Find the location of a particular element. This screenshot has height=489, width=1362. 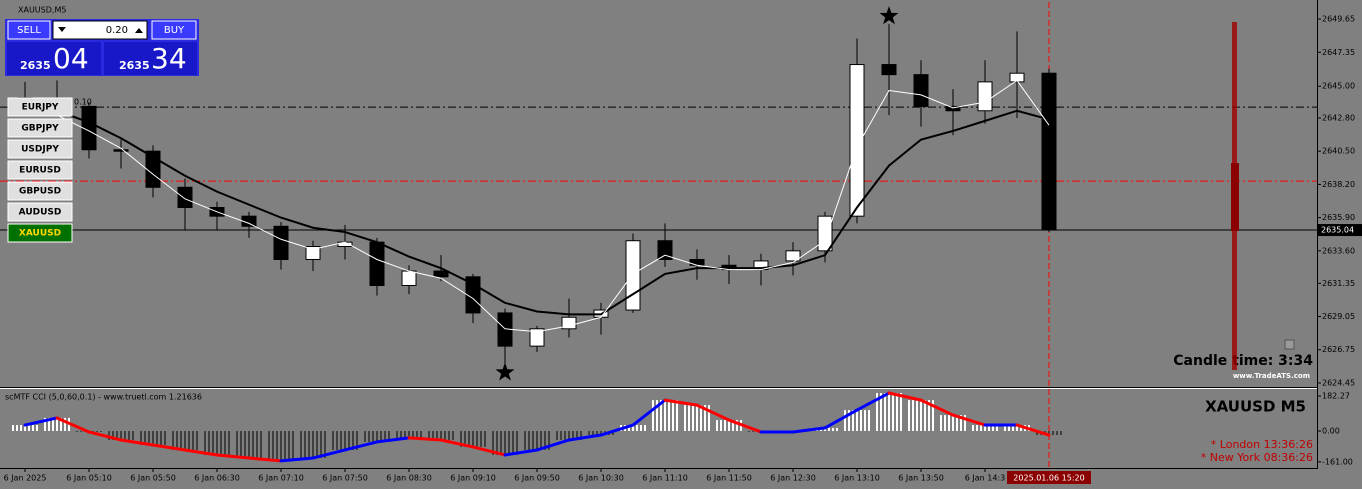

lot-input is located at coordinates (100, 30).